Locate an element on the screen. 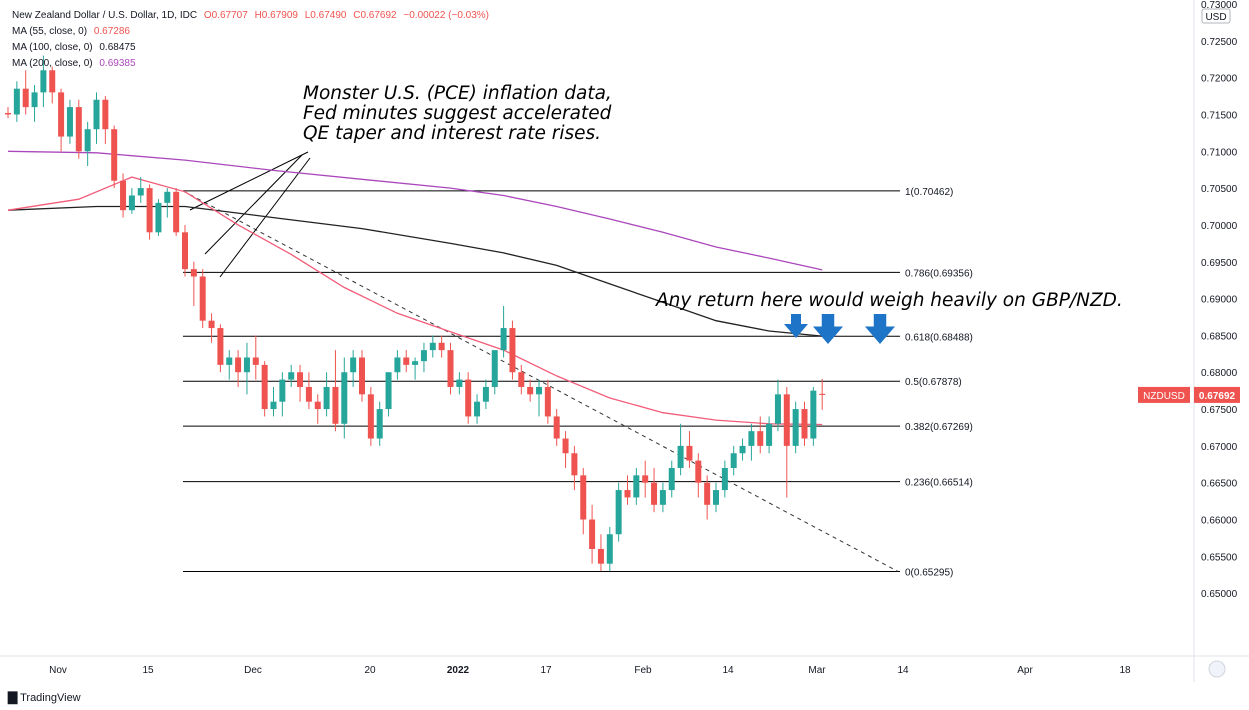  price-tick-label: 0.70000 is located at coordinates (1219, 226).